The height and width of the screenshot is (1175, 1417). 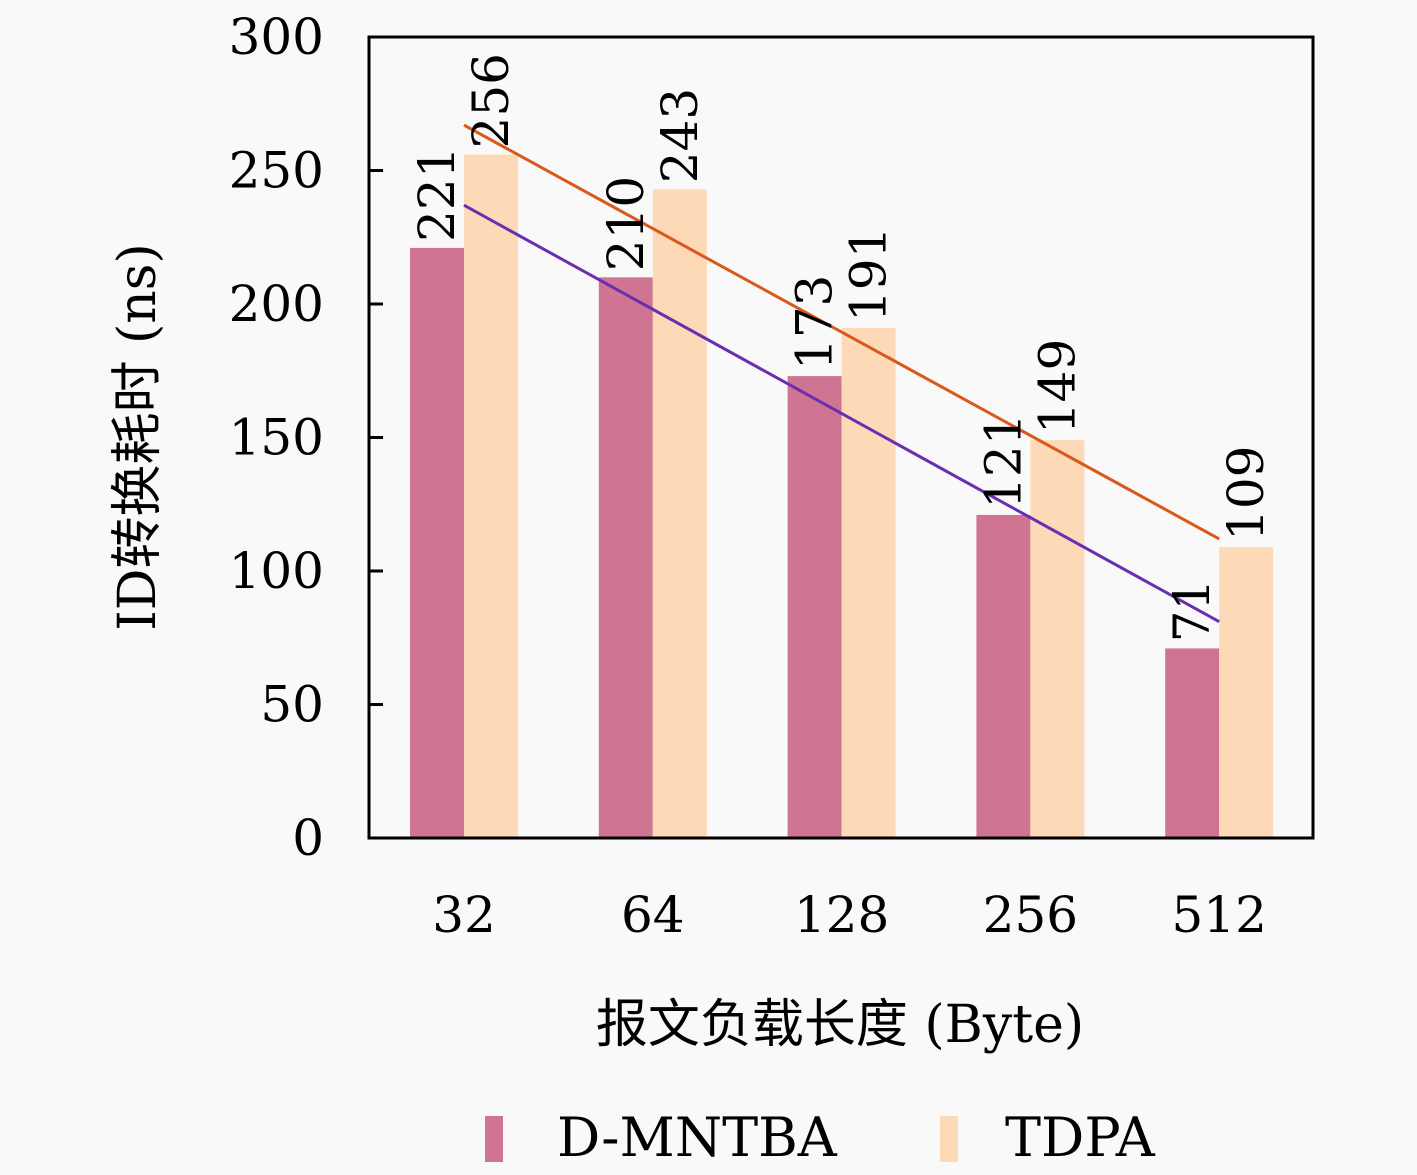 What do you see at coordinates (292, 705) in the screenshot?
I see `y-tick-label: 50` at bounding box center [292, 705].